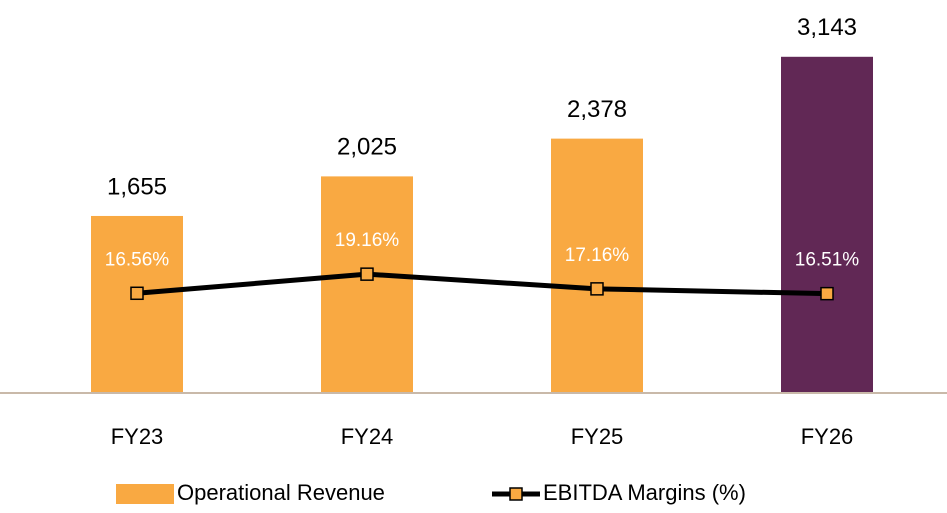 This screenshot has height=513, width=947. I want to click on x-tick-label: FY23, so click(137, 436).